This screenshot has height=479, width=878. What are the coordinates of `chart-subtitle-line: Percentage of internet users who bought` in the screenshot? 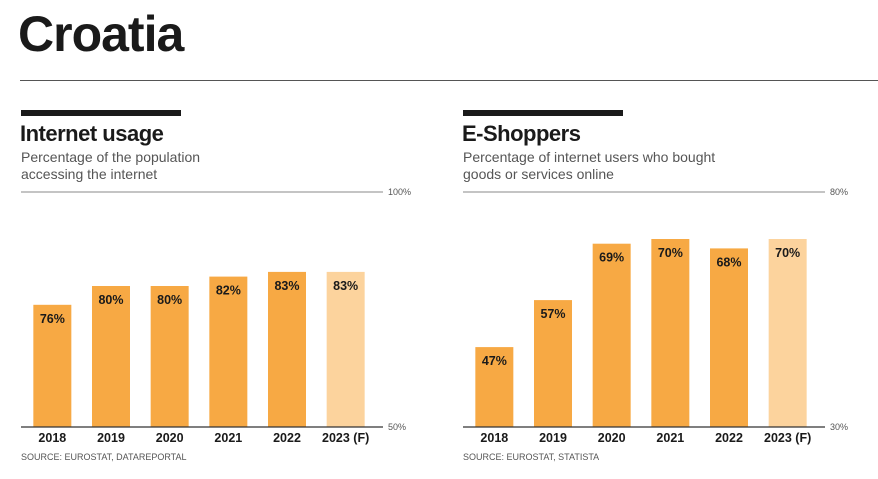 It's located at (589, 157).